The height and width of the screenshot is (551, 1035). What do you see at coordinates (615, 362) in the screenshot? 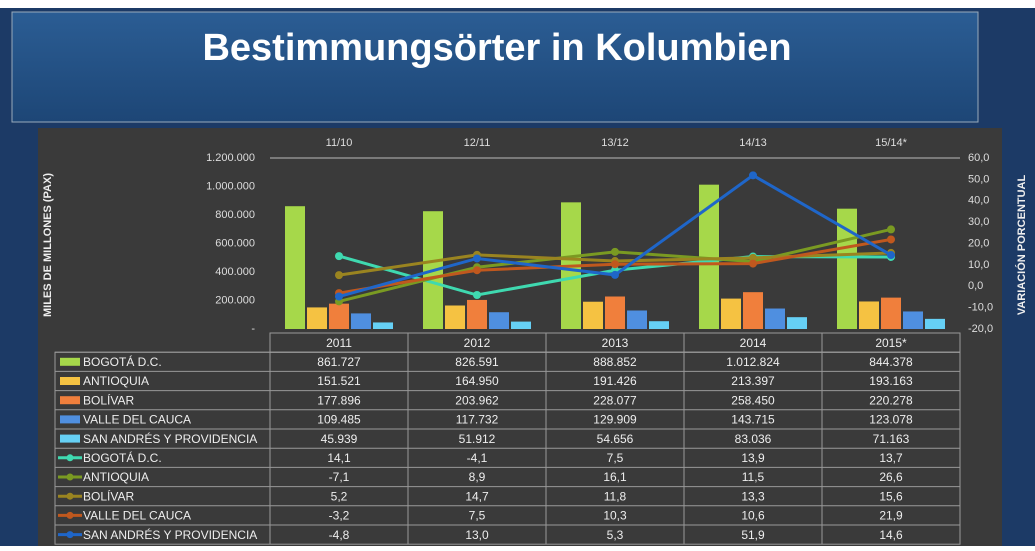
I see `table-value: 888.852` at bounding box center [615, 362].